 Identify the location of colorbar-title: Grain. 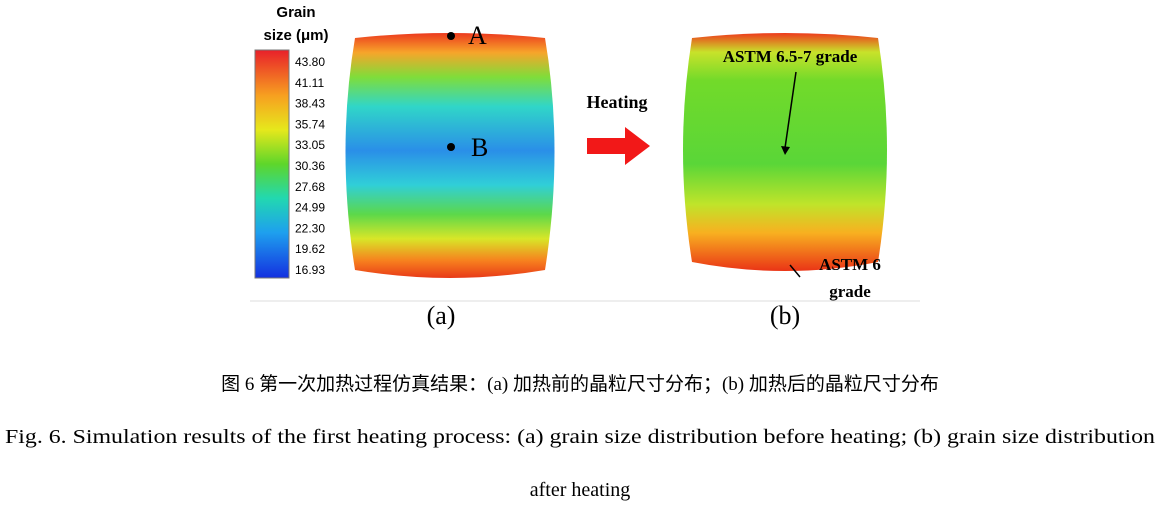
(295, 12).